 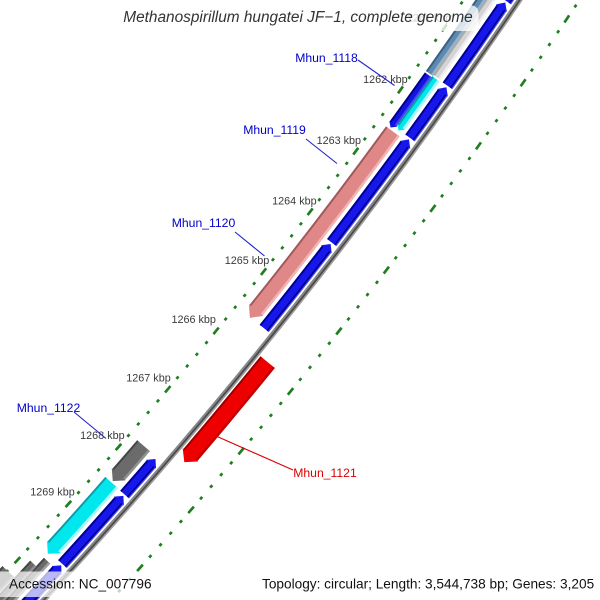 I want to click on svg-text: Mhun_1119, so click(x=274, y=130).